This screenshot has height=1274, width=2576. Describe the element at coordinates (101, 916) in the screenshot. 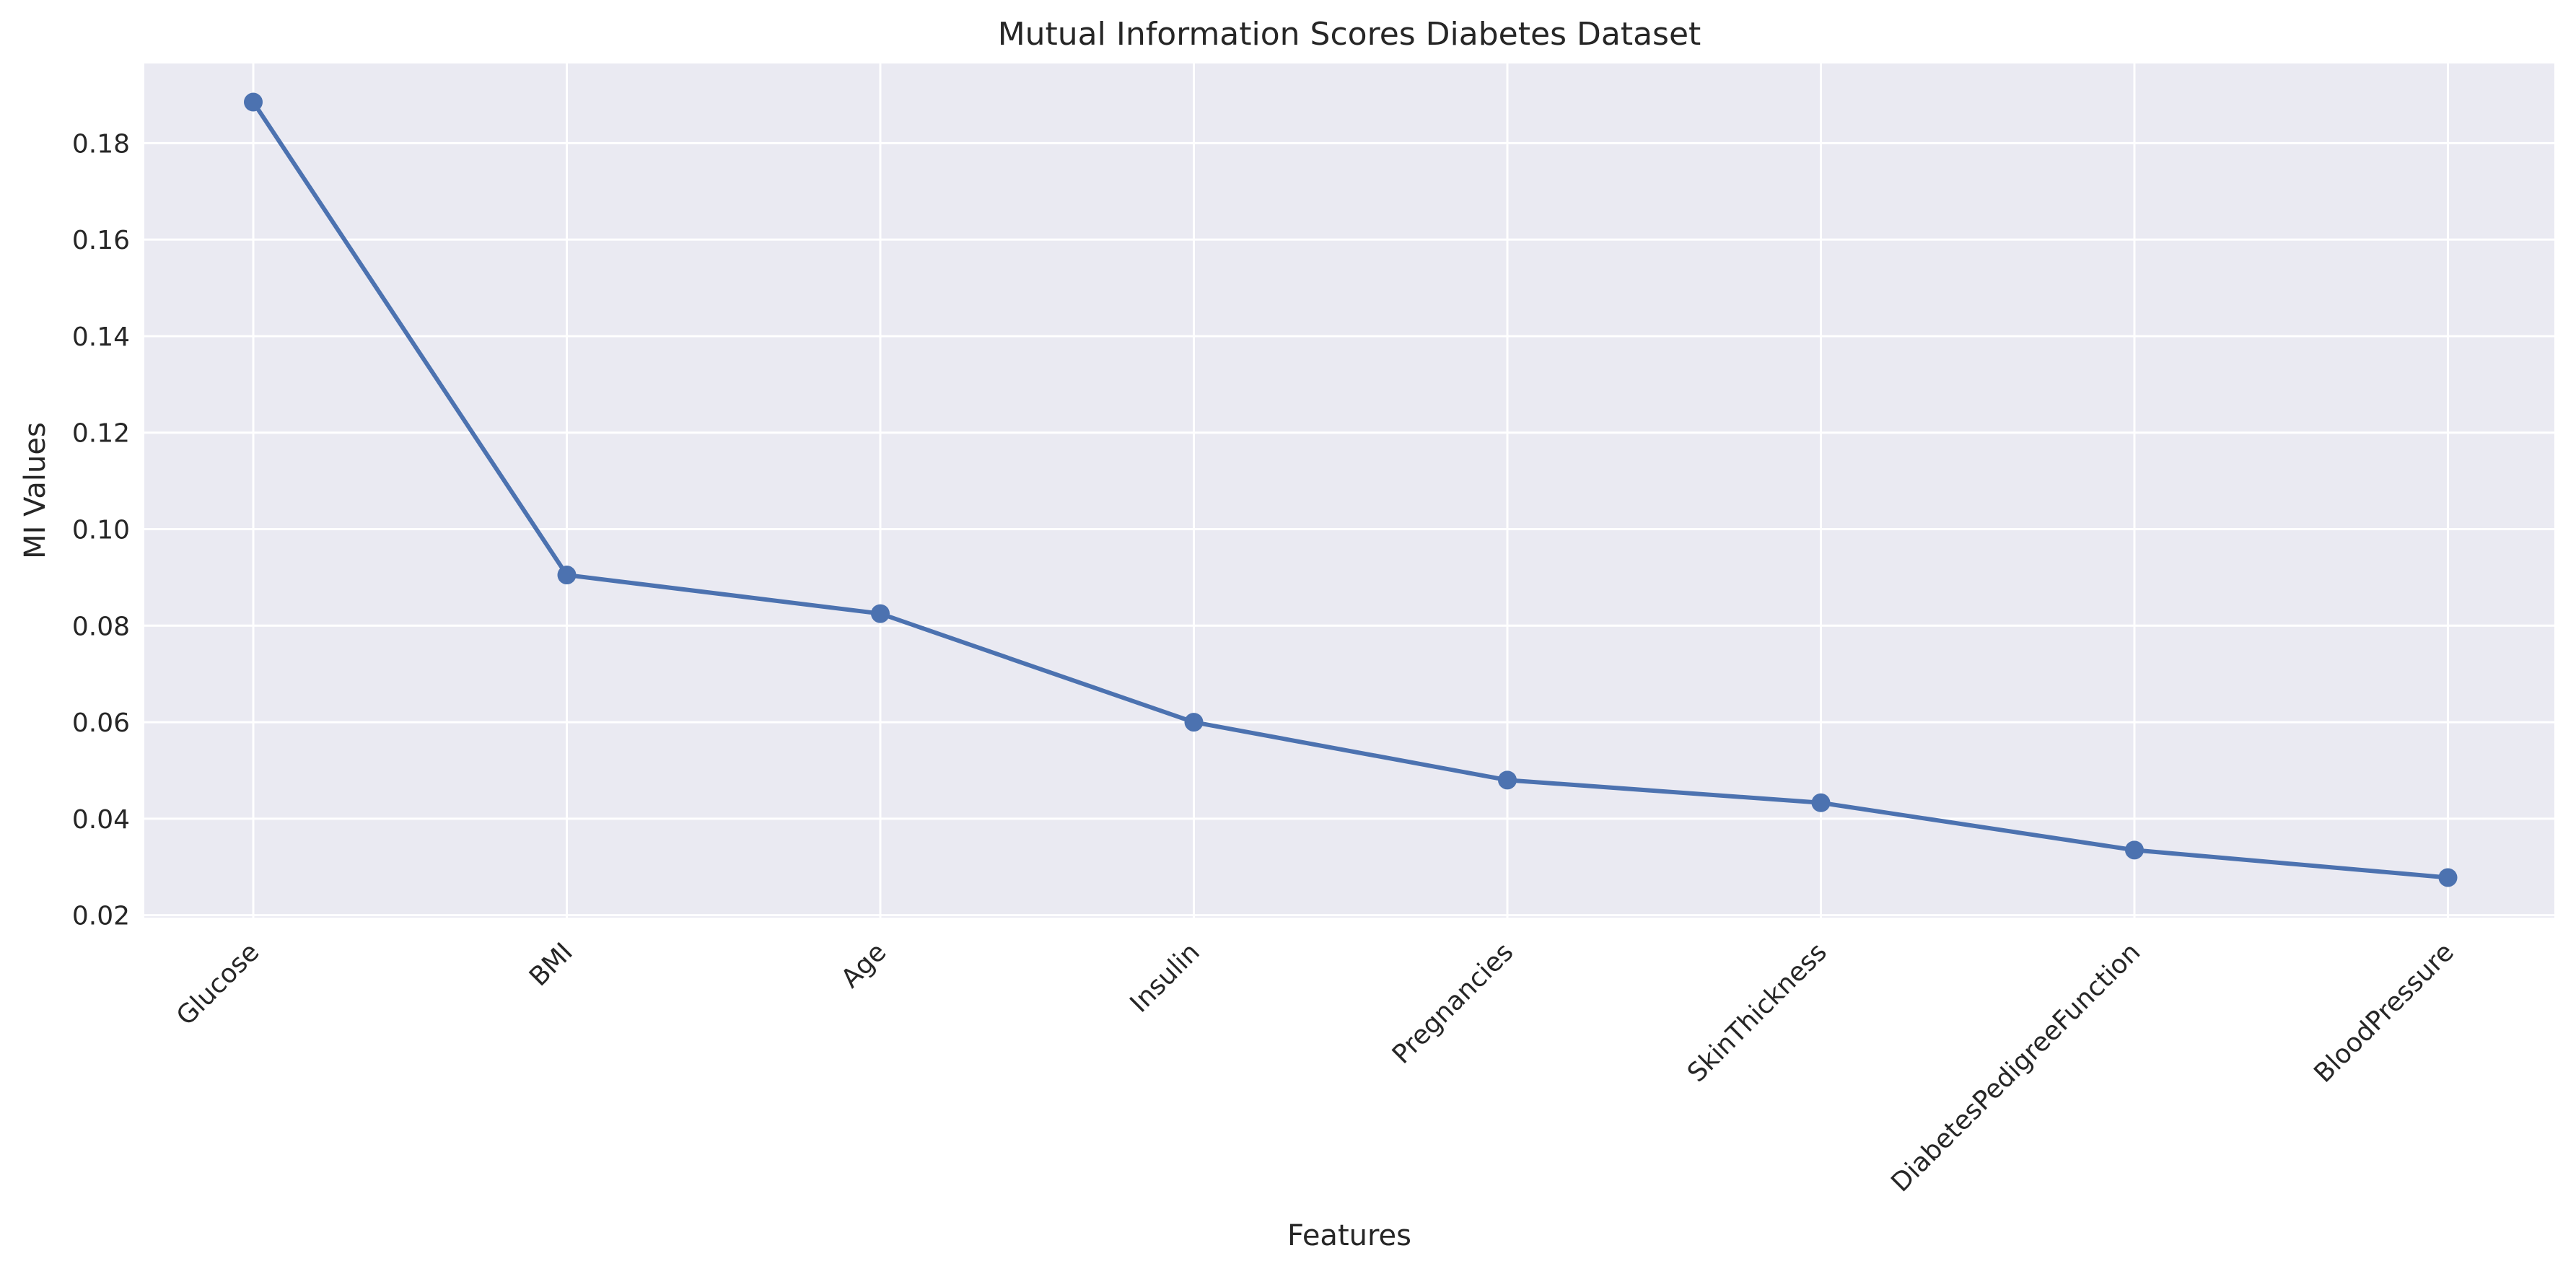

I see `y-tick-label: 0.02` at that location.